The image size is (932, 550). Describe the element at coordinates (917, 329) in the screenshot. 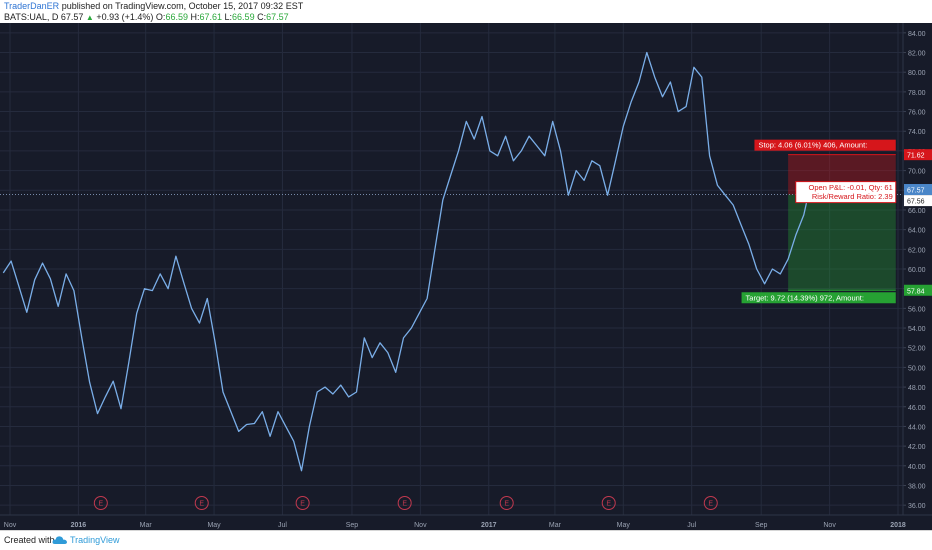

I see `y-tick-label: 54.00` at that location.